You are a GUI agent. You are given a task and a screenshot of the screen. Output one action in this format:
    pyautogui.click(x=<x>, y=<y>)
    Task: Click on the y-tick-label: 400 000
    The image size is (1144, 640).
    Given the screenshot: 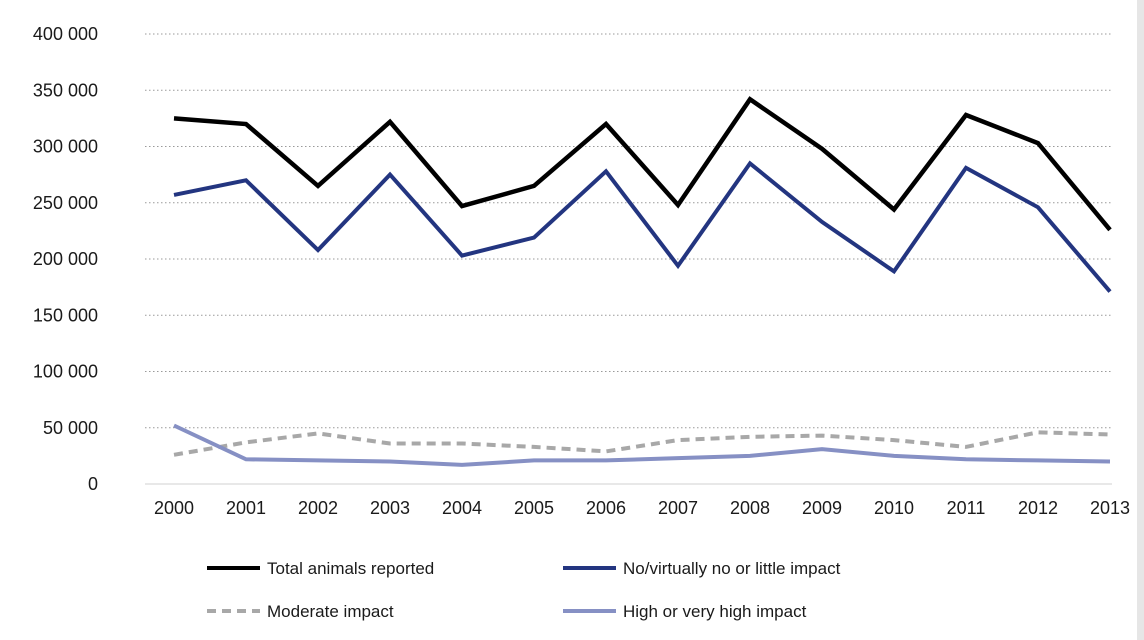 What is the action you would take?
    pyautogui.click(x=65, y=34)
    